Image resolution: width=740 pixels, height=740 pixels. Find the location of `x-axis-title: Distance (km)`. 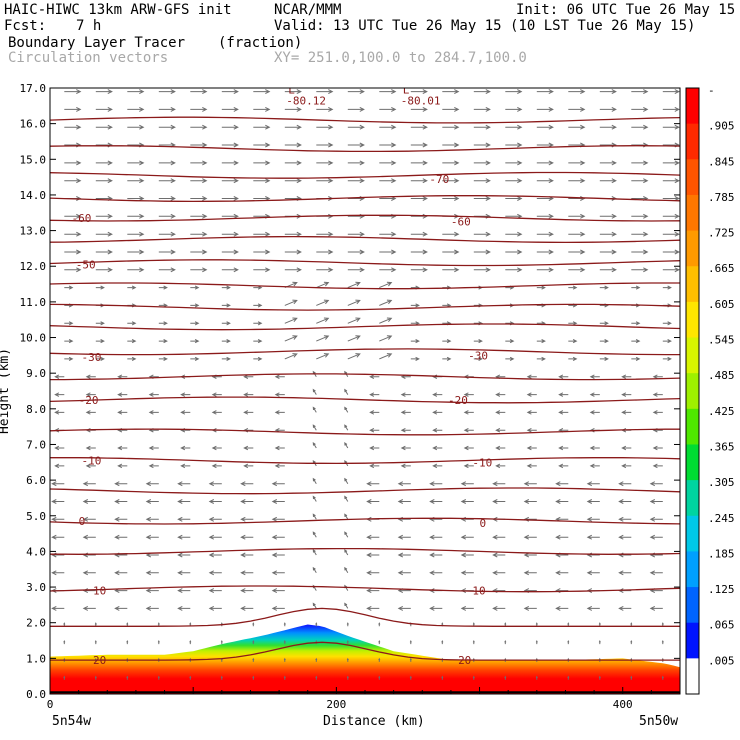

x-axis-title: Distance (km) is located at coordinates (374, 721).